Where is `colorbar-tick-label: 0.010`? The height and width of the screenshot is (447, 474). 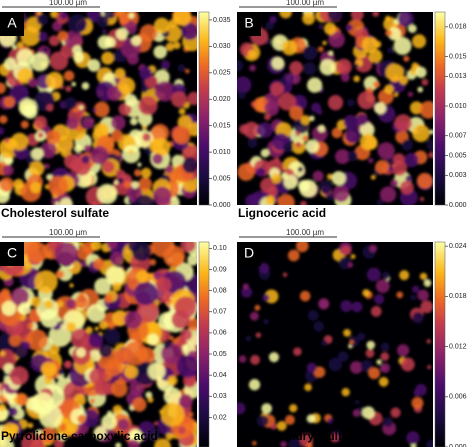 colorbar-tick-label: 0.010 is located at coordinates (458, 106).